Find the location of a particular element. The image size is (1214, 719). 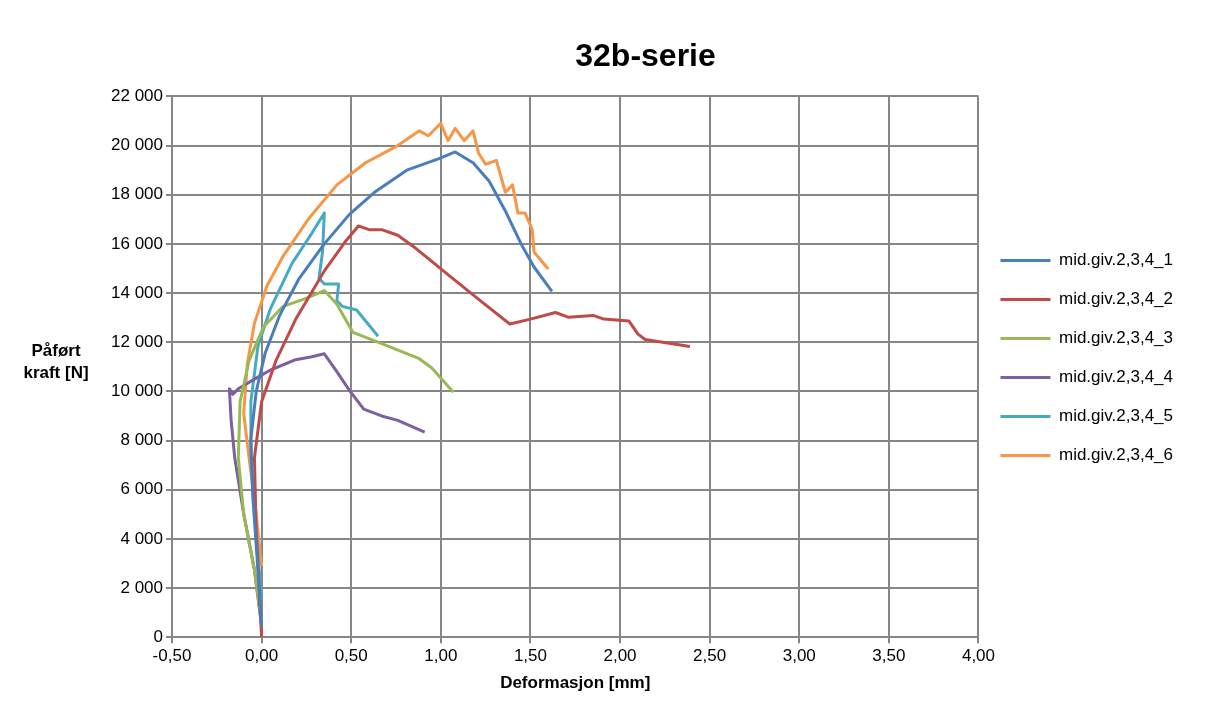

x-tick-label: 0,50 is located at coordinates (351, 656).